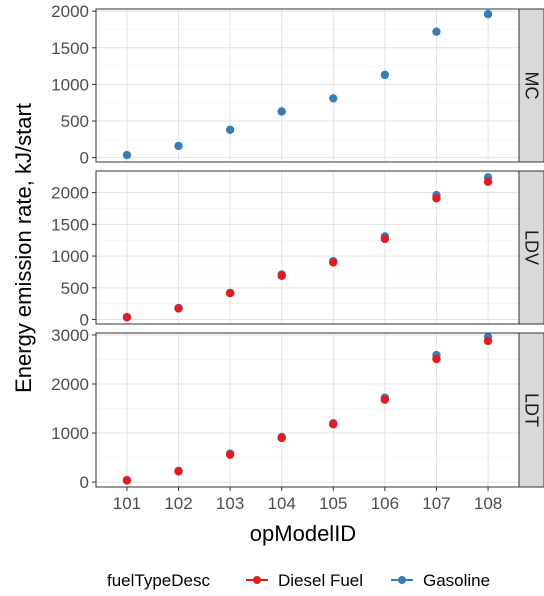 This screenshot has width=544, height=596. Describe the element at coordinates (303, 533) in the screenshot. I see `x-axis-title: opModelID` at that location.